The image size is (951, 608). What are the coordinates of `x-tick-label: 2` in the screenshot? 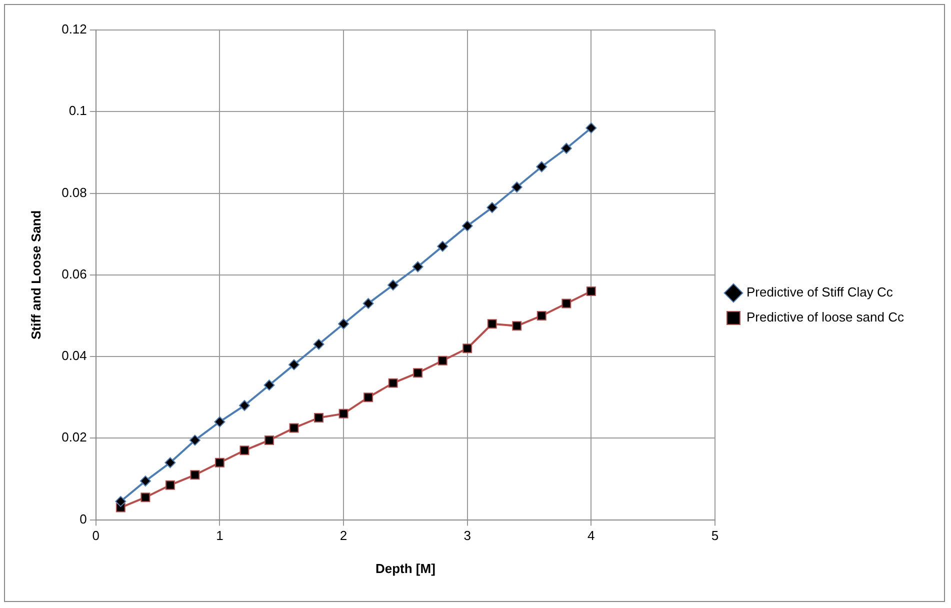 It's located at (344, 536).